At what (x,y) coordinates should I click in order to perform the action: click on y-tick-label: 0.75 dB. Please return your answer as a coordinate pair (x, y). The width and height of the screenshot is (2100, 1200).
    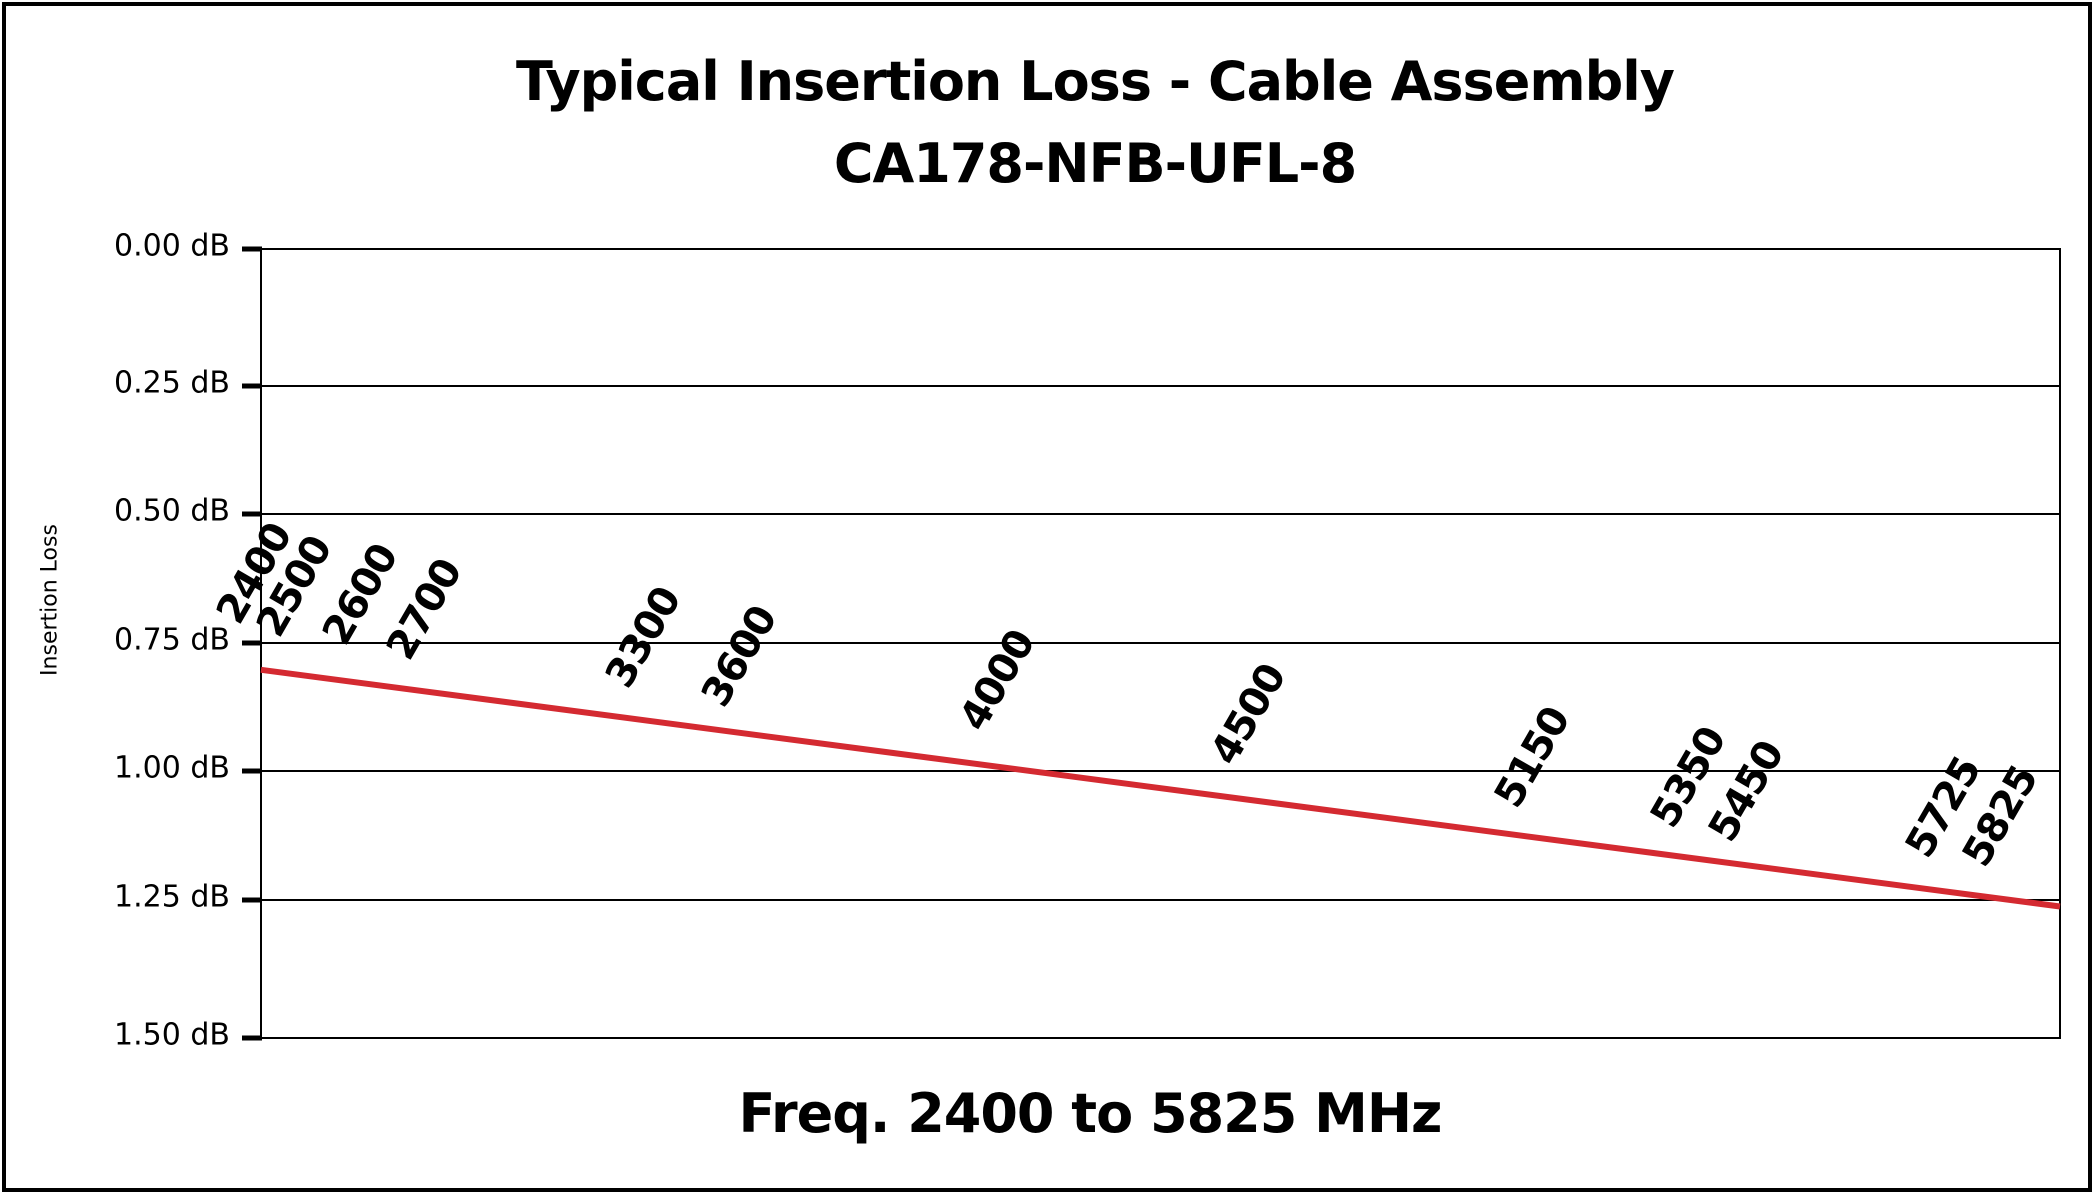
    Looking at the image, I should click on (172, 640).